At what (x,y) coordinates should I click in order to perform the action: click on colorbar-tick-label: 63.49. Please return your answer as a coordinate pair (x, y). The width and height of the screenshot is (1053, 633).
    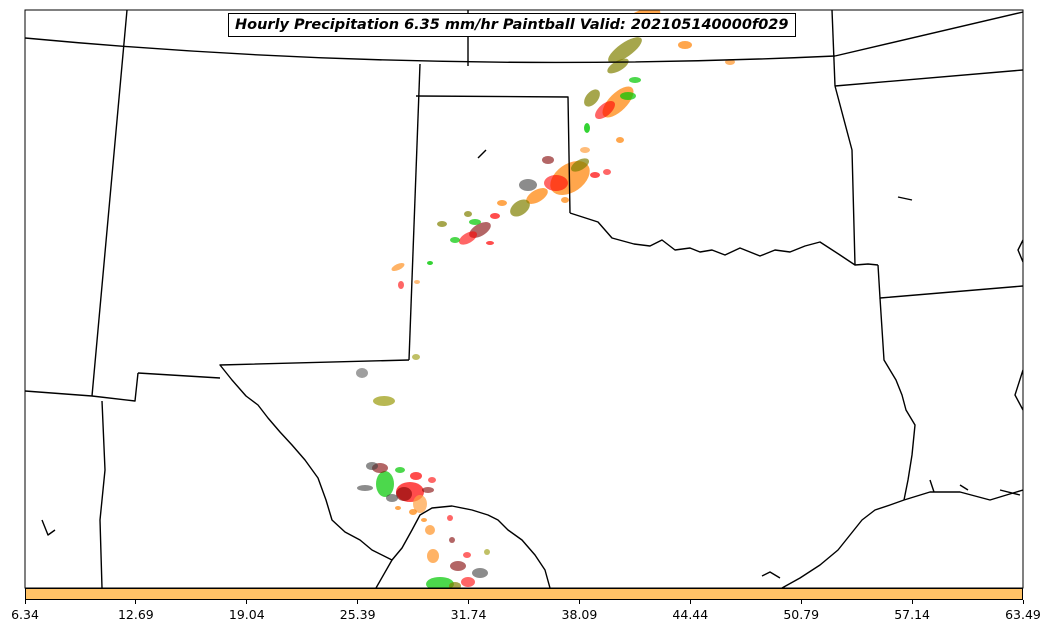
    Looking at the image, I should click on (1023, 614).